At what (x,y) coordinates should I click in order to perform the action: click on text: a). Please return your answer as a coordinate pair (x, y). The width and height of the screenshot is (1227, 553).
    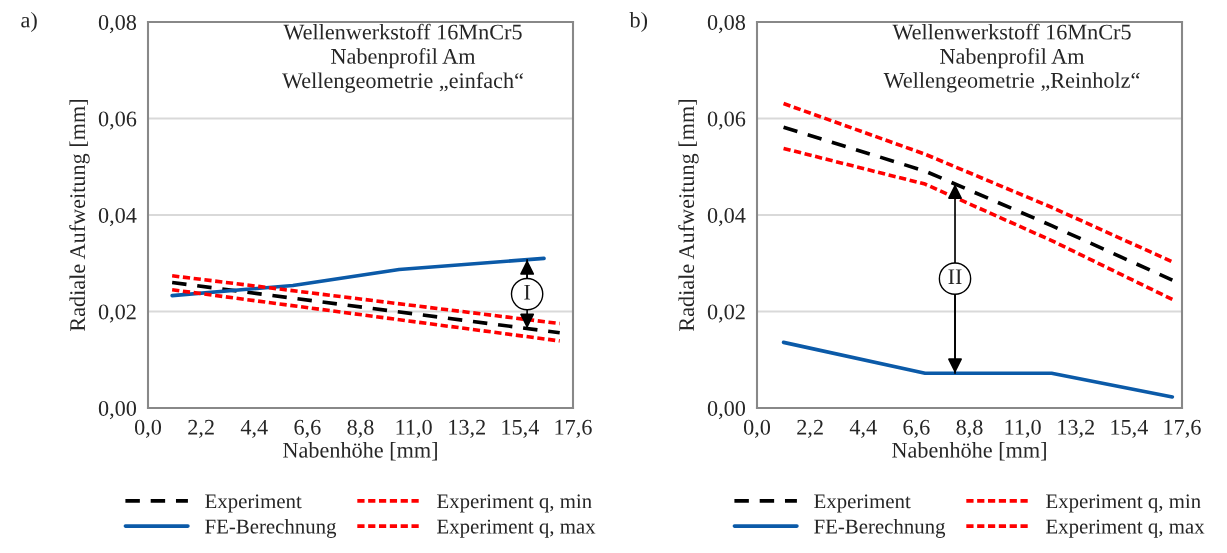
    Looking at the image, I should click on (29, 22).